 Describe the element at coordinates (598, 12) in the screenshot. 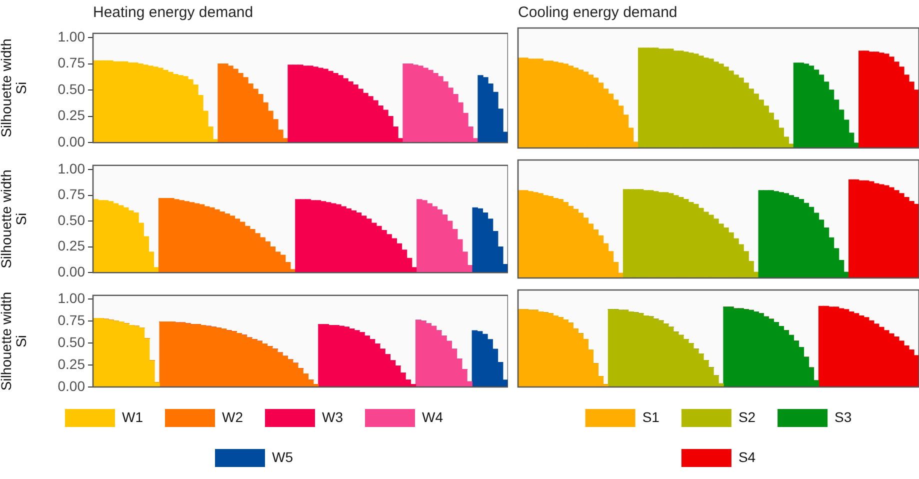

I see `chart-title: Cooling energy demand` at that location.